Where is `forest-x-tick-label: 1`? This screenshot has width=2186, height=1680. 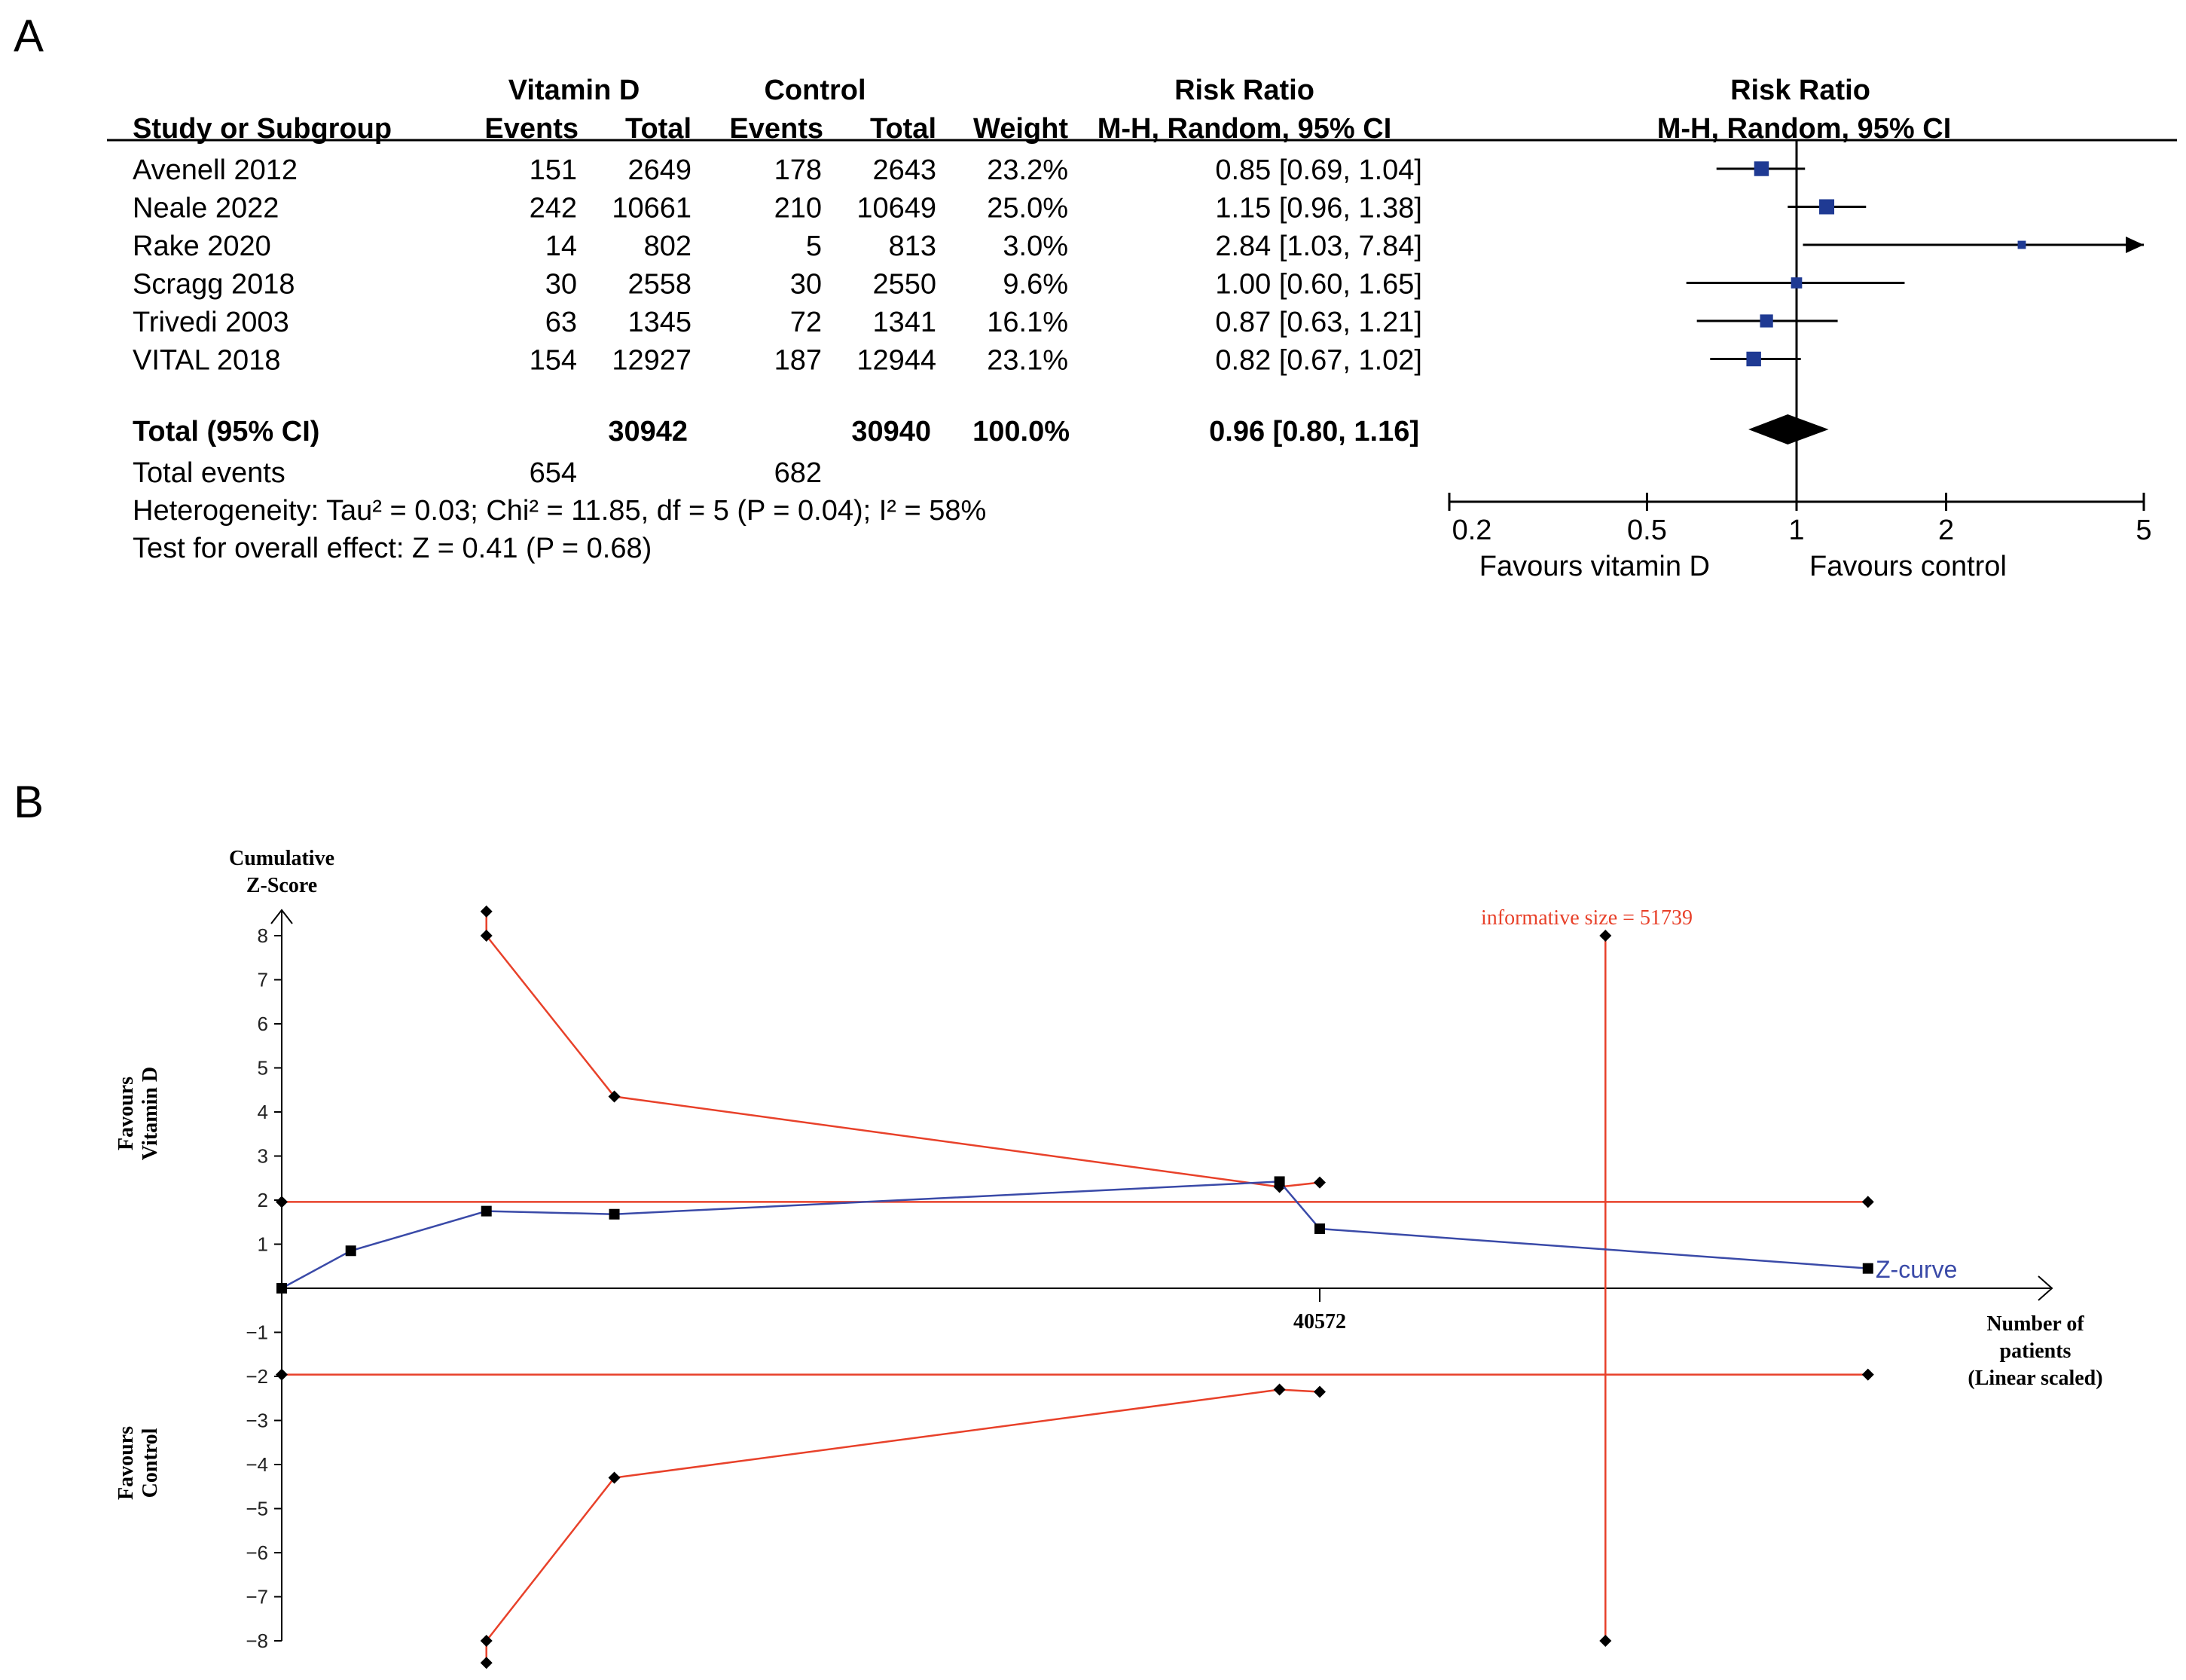
forest-x-tick-label: 1 is located at coordinates (1796, 530).